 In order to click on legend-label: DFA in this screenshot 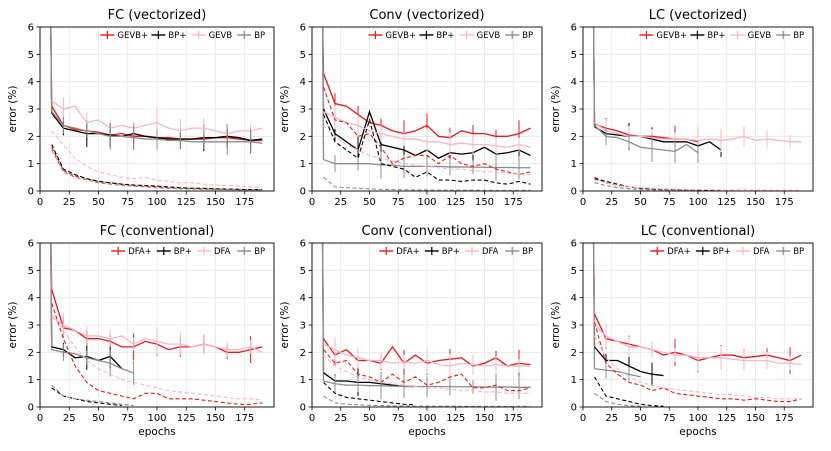, I will do `click(490, 252)`.